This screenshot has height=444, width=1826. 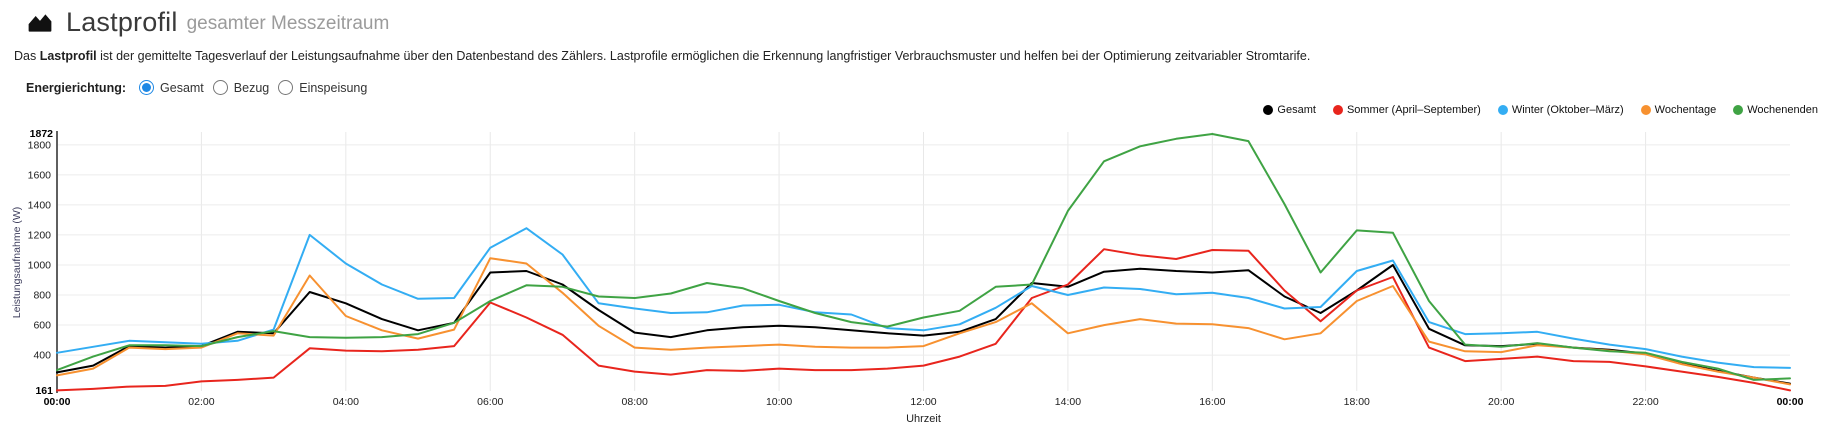 I want to click on svg-text: 18:00, so click(x=1357, y=402).